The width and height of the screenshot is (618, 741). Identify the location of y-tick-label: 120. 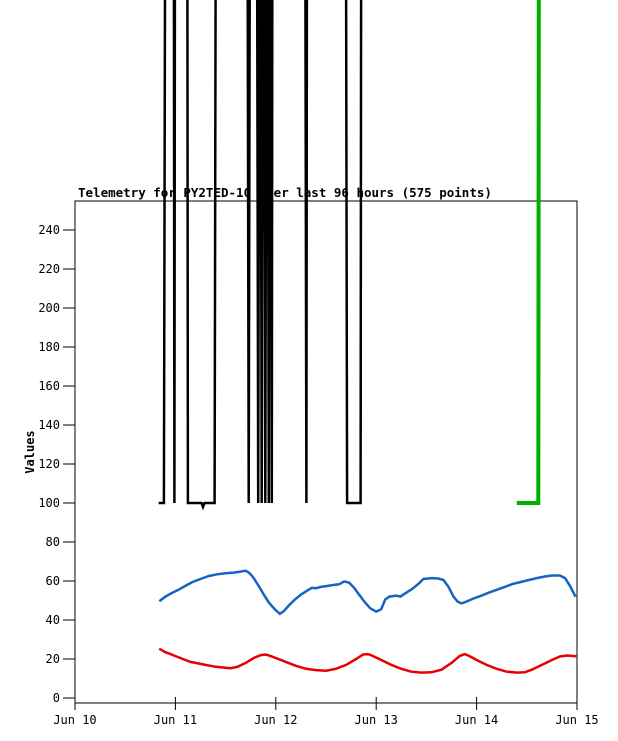
(49, 464).